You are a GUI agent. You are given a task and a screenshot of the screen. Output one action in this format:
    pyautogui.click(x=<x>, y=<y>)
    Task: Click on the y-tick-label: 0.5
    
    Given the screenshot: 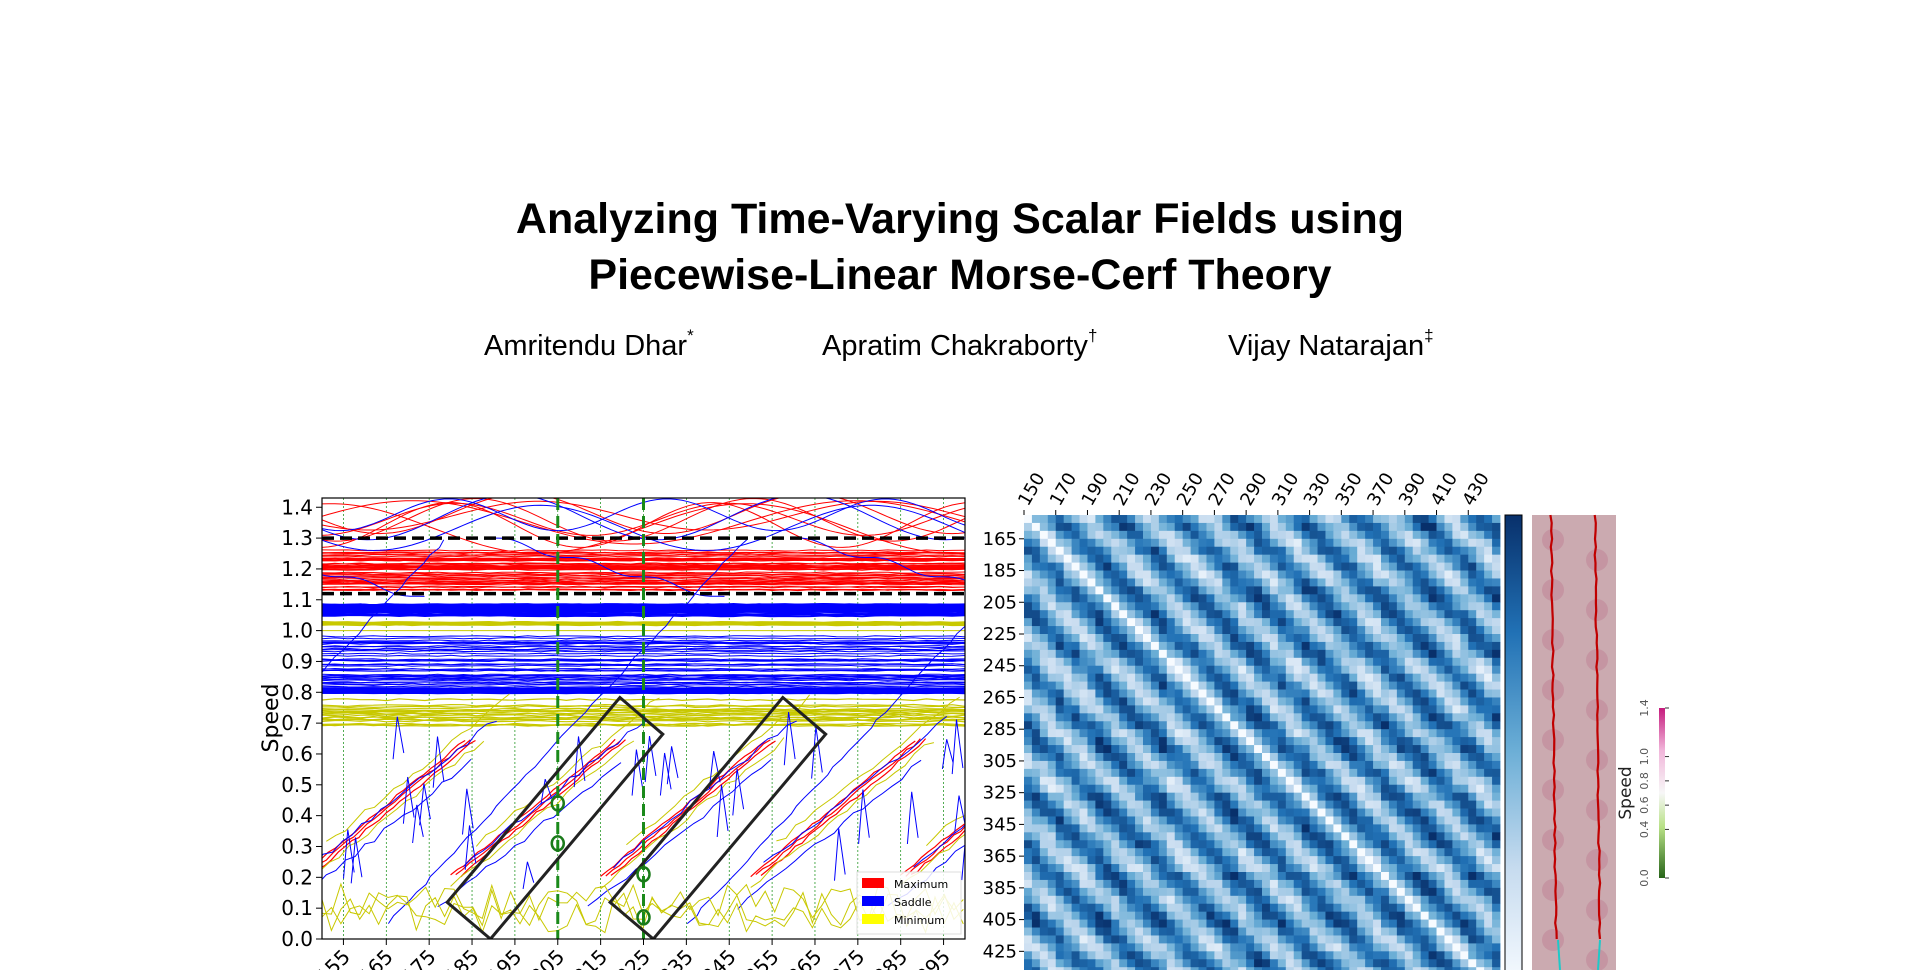 What is the action you would take?
    pyautogui.click(x=297, y=785)
    